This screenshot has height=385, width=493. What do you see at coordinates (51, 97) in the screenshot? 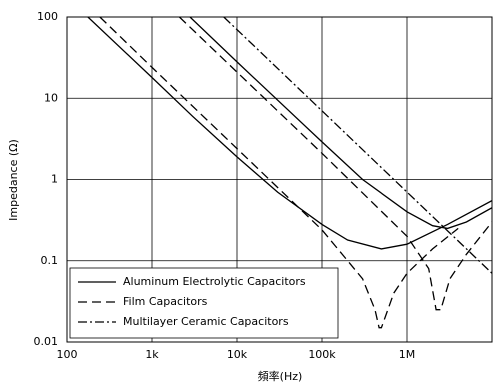
I see `y-tick-label: 10` at bounding box center [51, 97].